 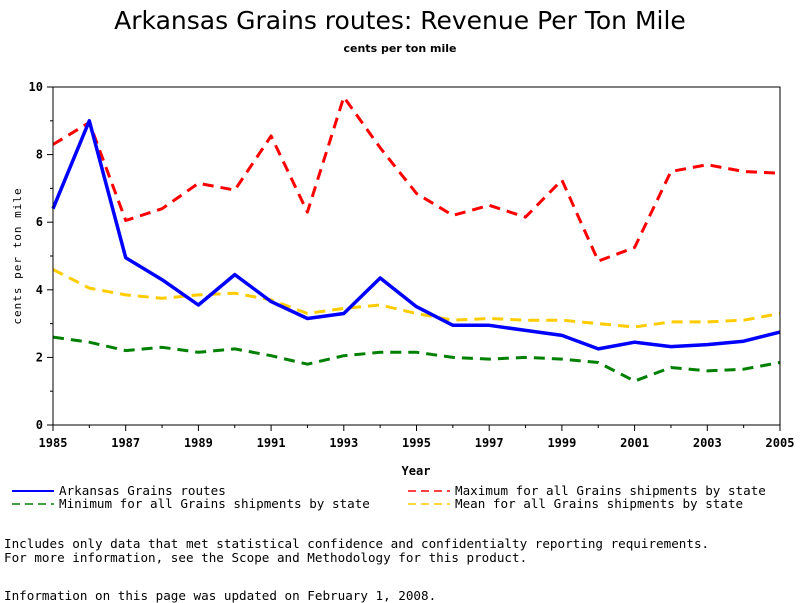 I want to click on x-tick-label: 1987, so click(x=125, y=443).